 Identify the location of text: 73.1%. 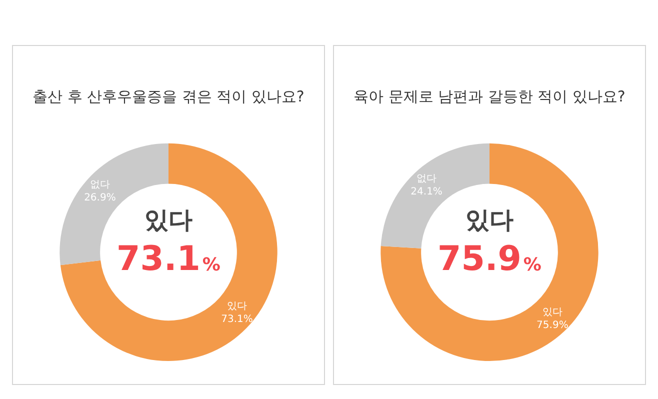
(168, 259).